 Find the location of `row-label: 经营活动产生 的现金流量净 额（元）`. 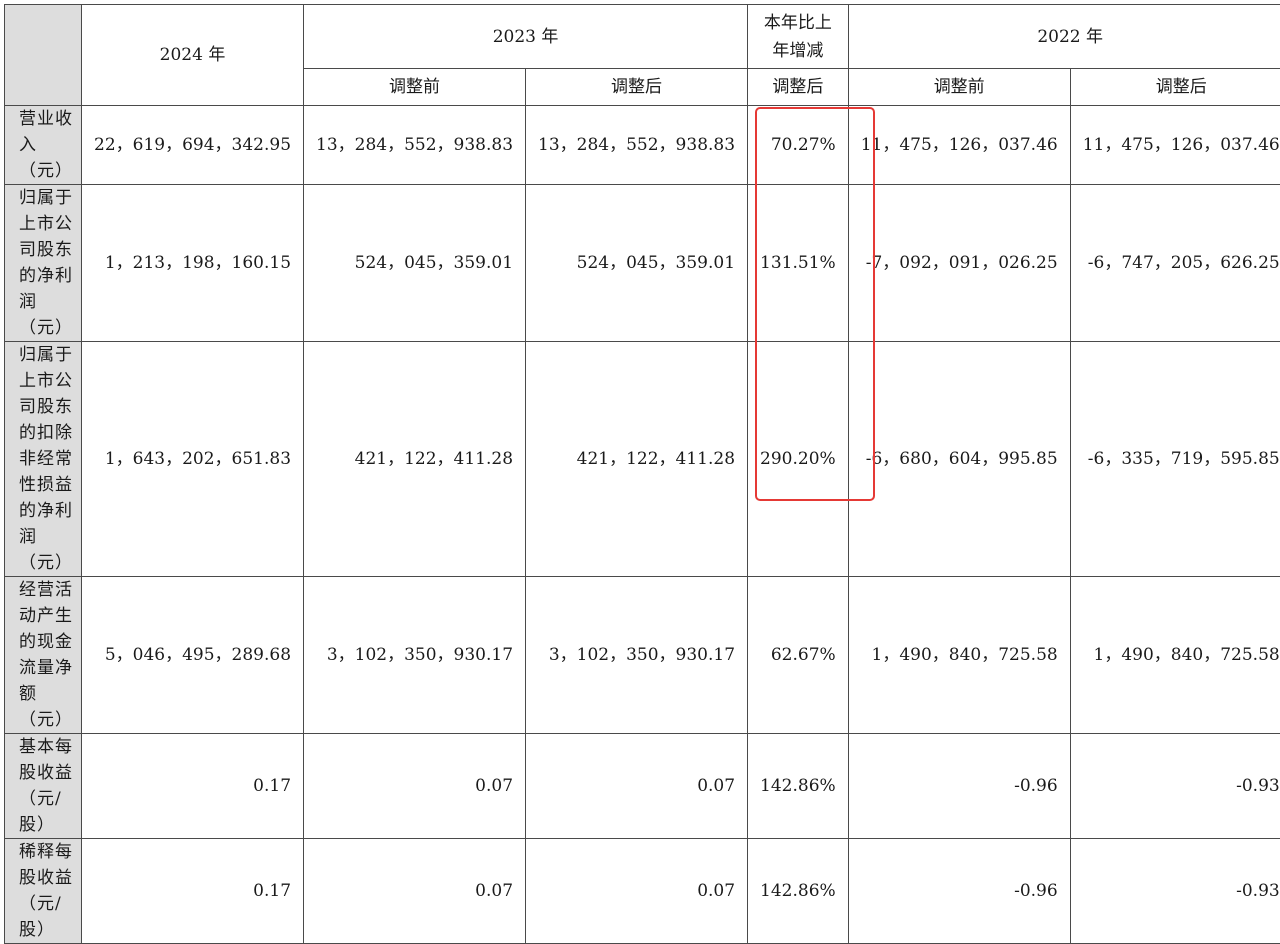

row-label: 经营活动产生 的现金流量净 额（元） is located at coordinates (43, 655).